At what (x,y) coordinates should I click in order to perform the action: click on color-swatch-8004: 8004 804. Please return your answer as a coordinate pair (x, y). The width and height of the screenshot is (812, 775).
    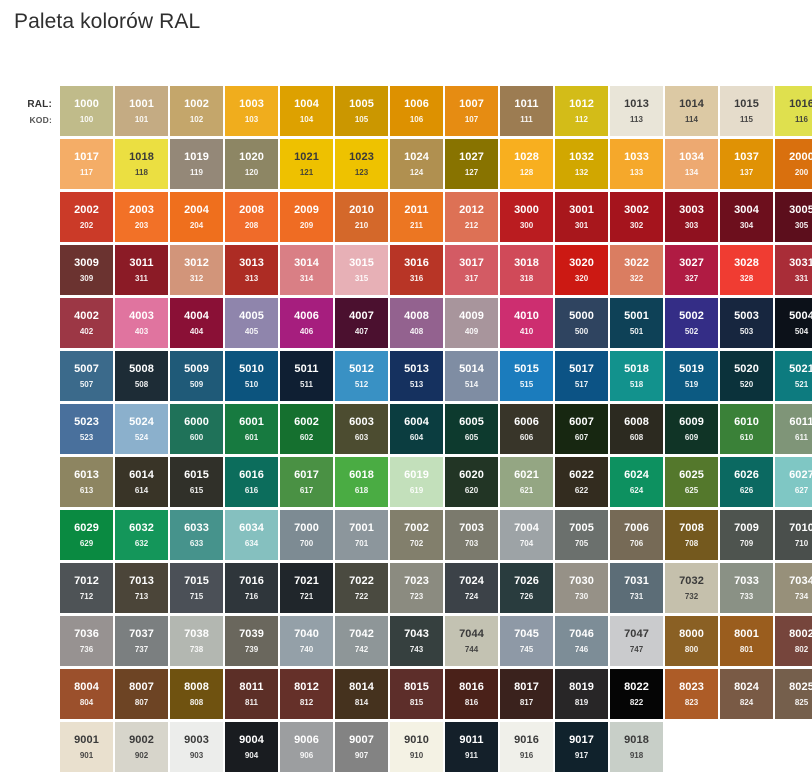
    Looking at the image, I should click on (86, 694).